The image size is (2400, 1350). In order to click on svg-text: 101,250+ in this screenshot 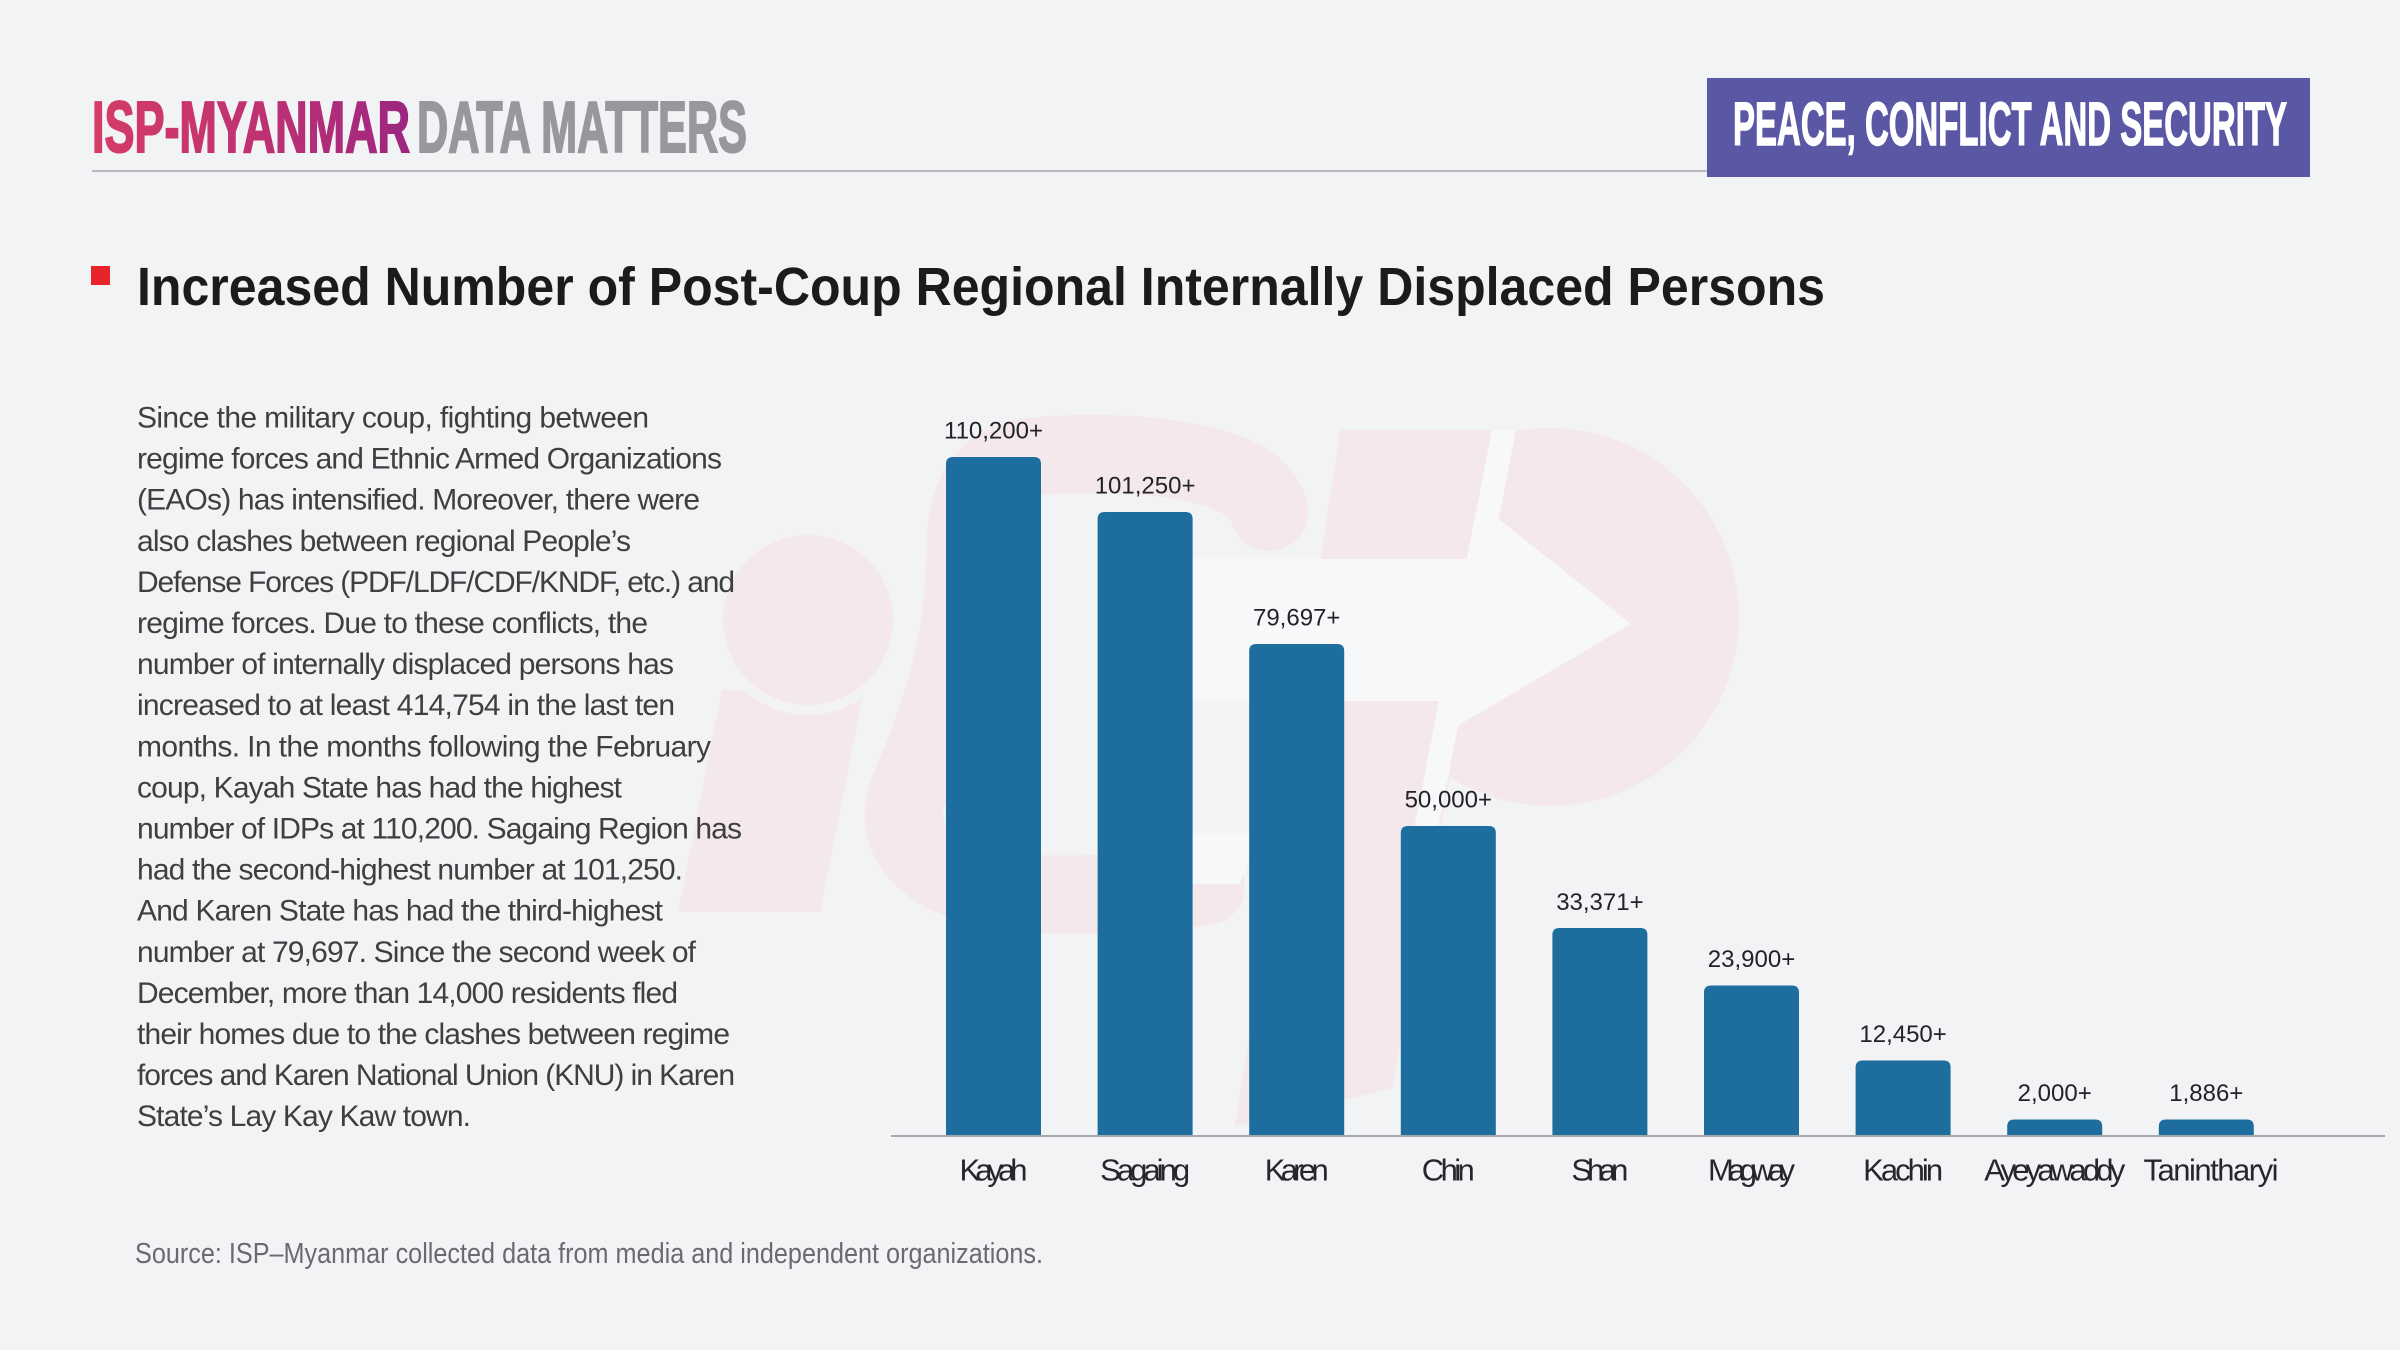, I will do `click(1145, 486)`.